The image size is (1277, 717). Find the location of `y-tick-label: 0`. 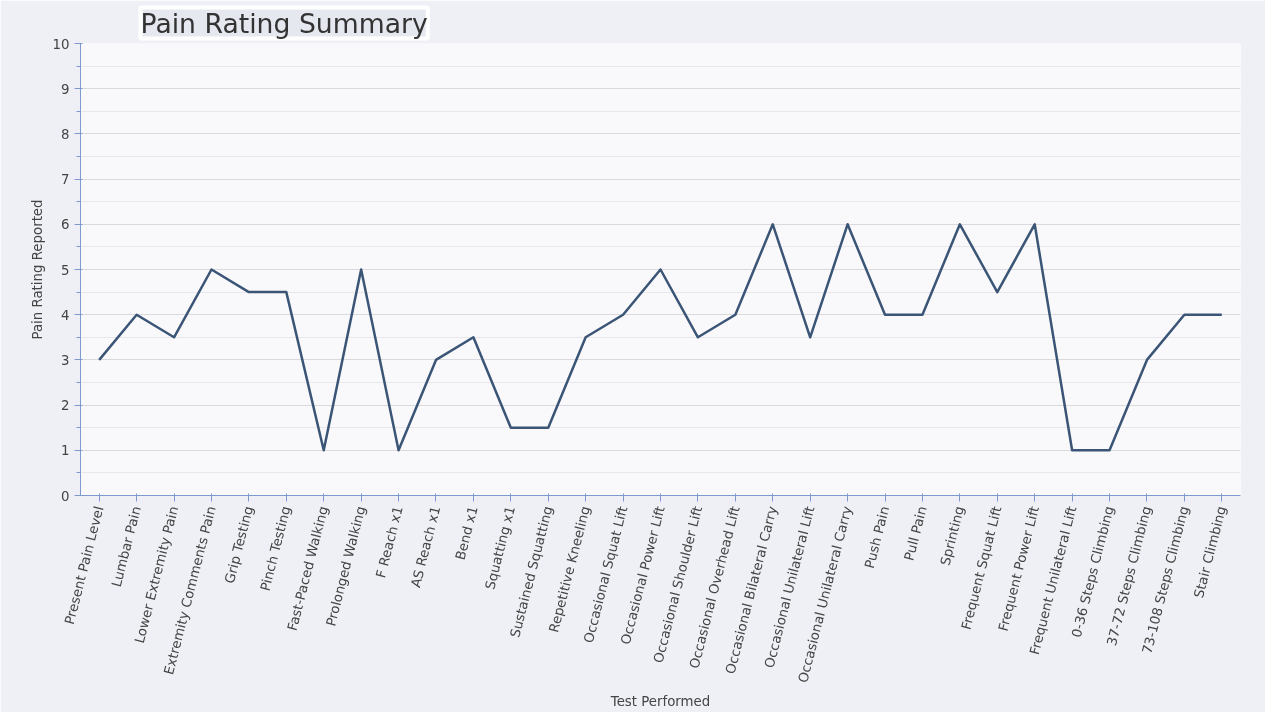

y-tick-label: 0 is located at coordinates (65, 496).